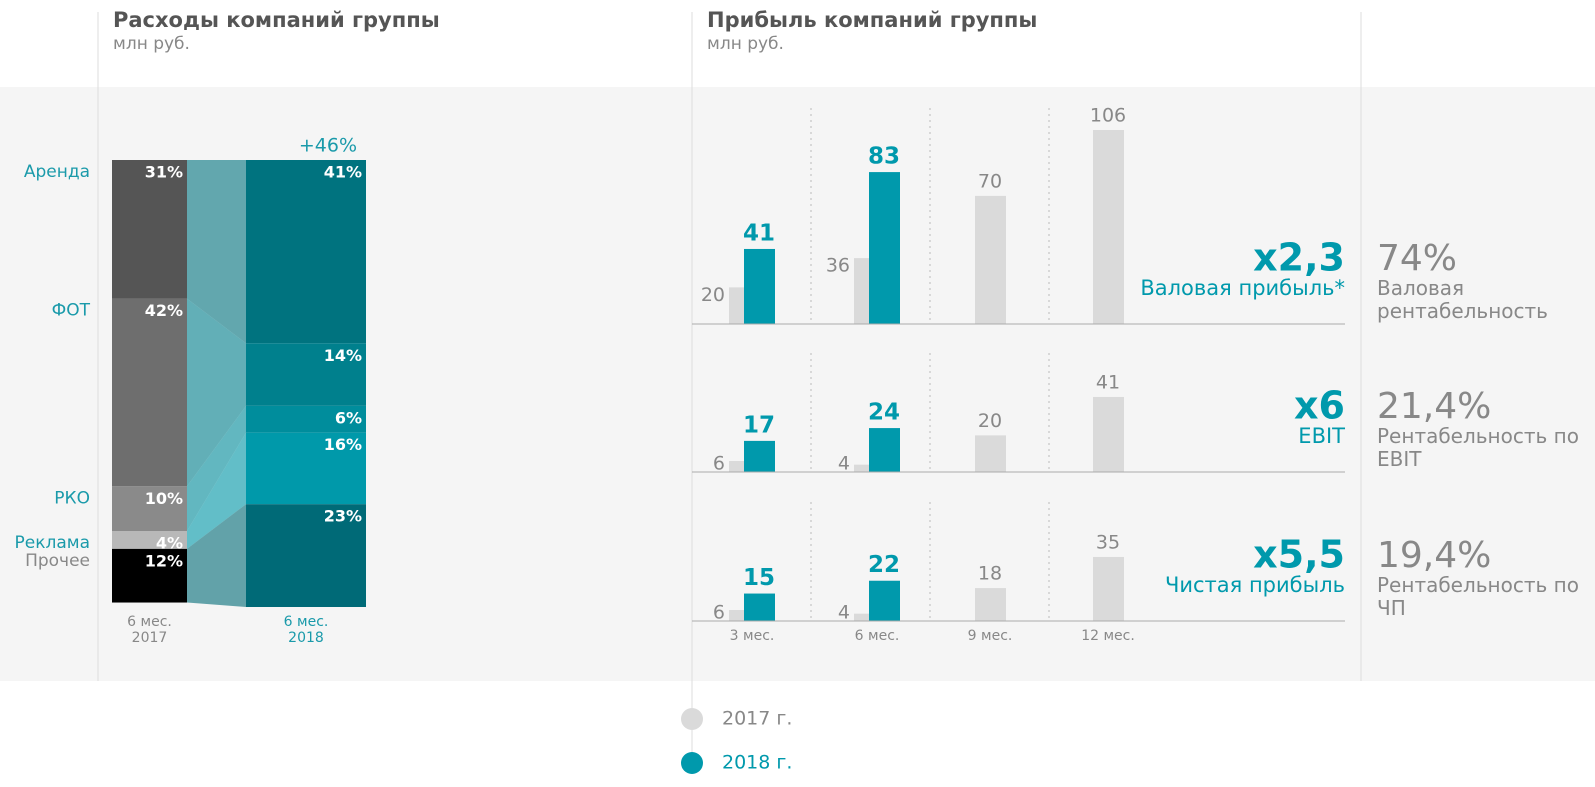 Image resolution: width=1595 pixels, height=787 pixels. I want to click on data-label: 36, so click(838, 266).